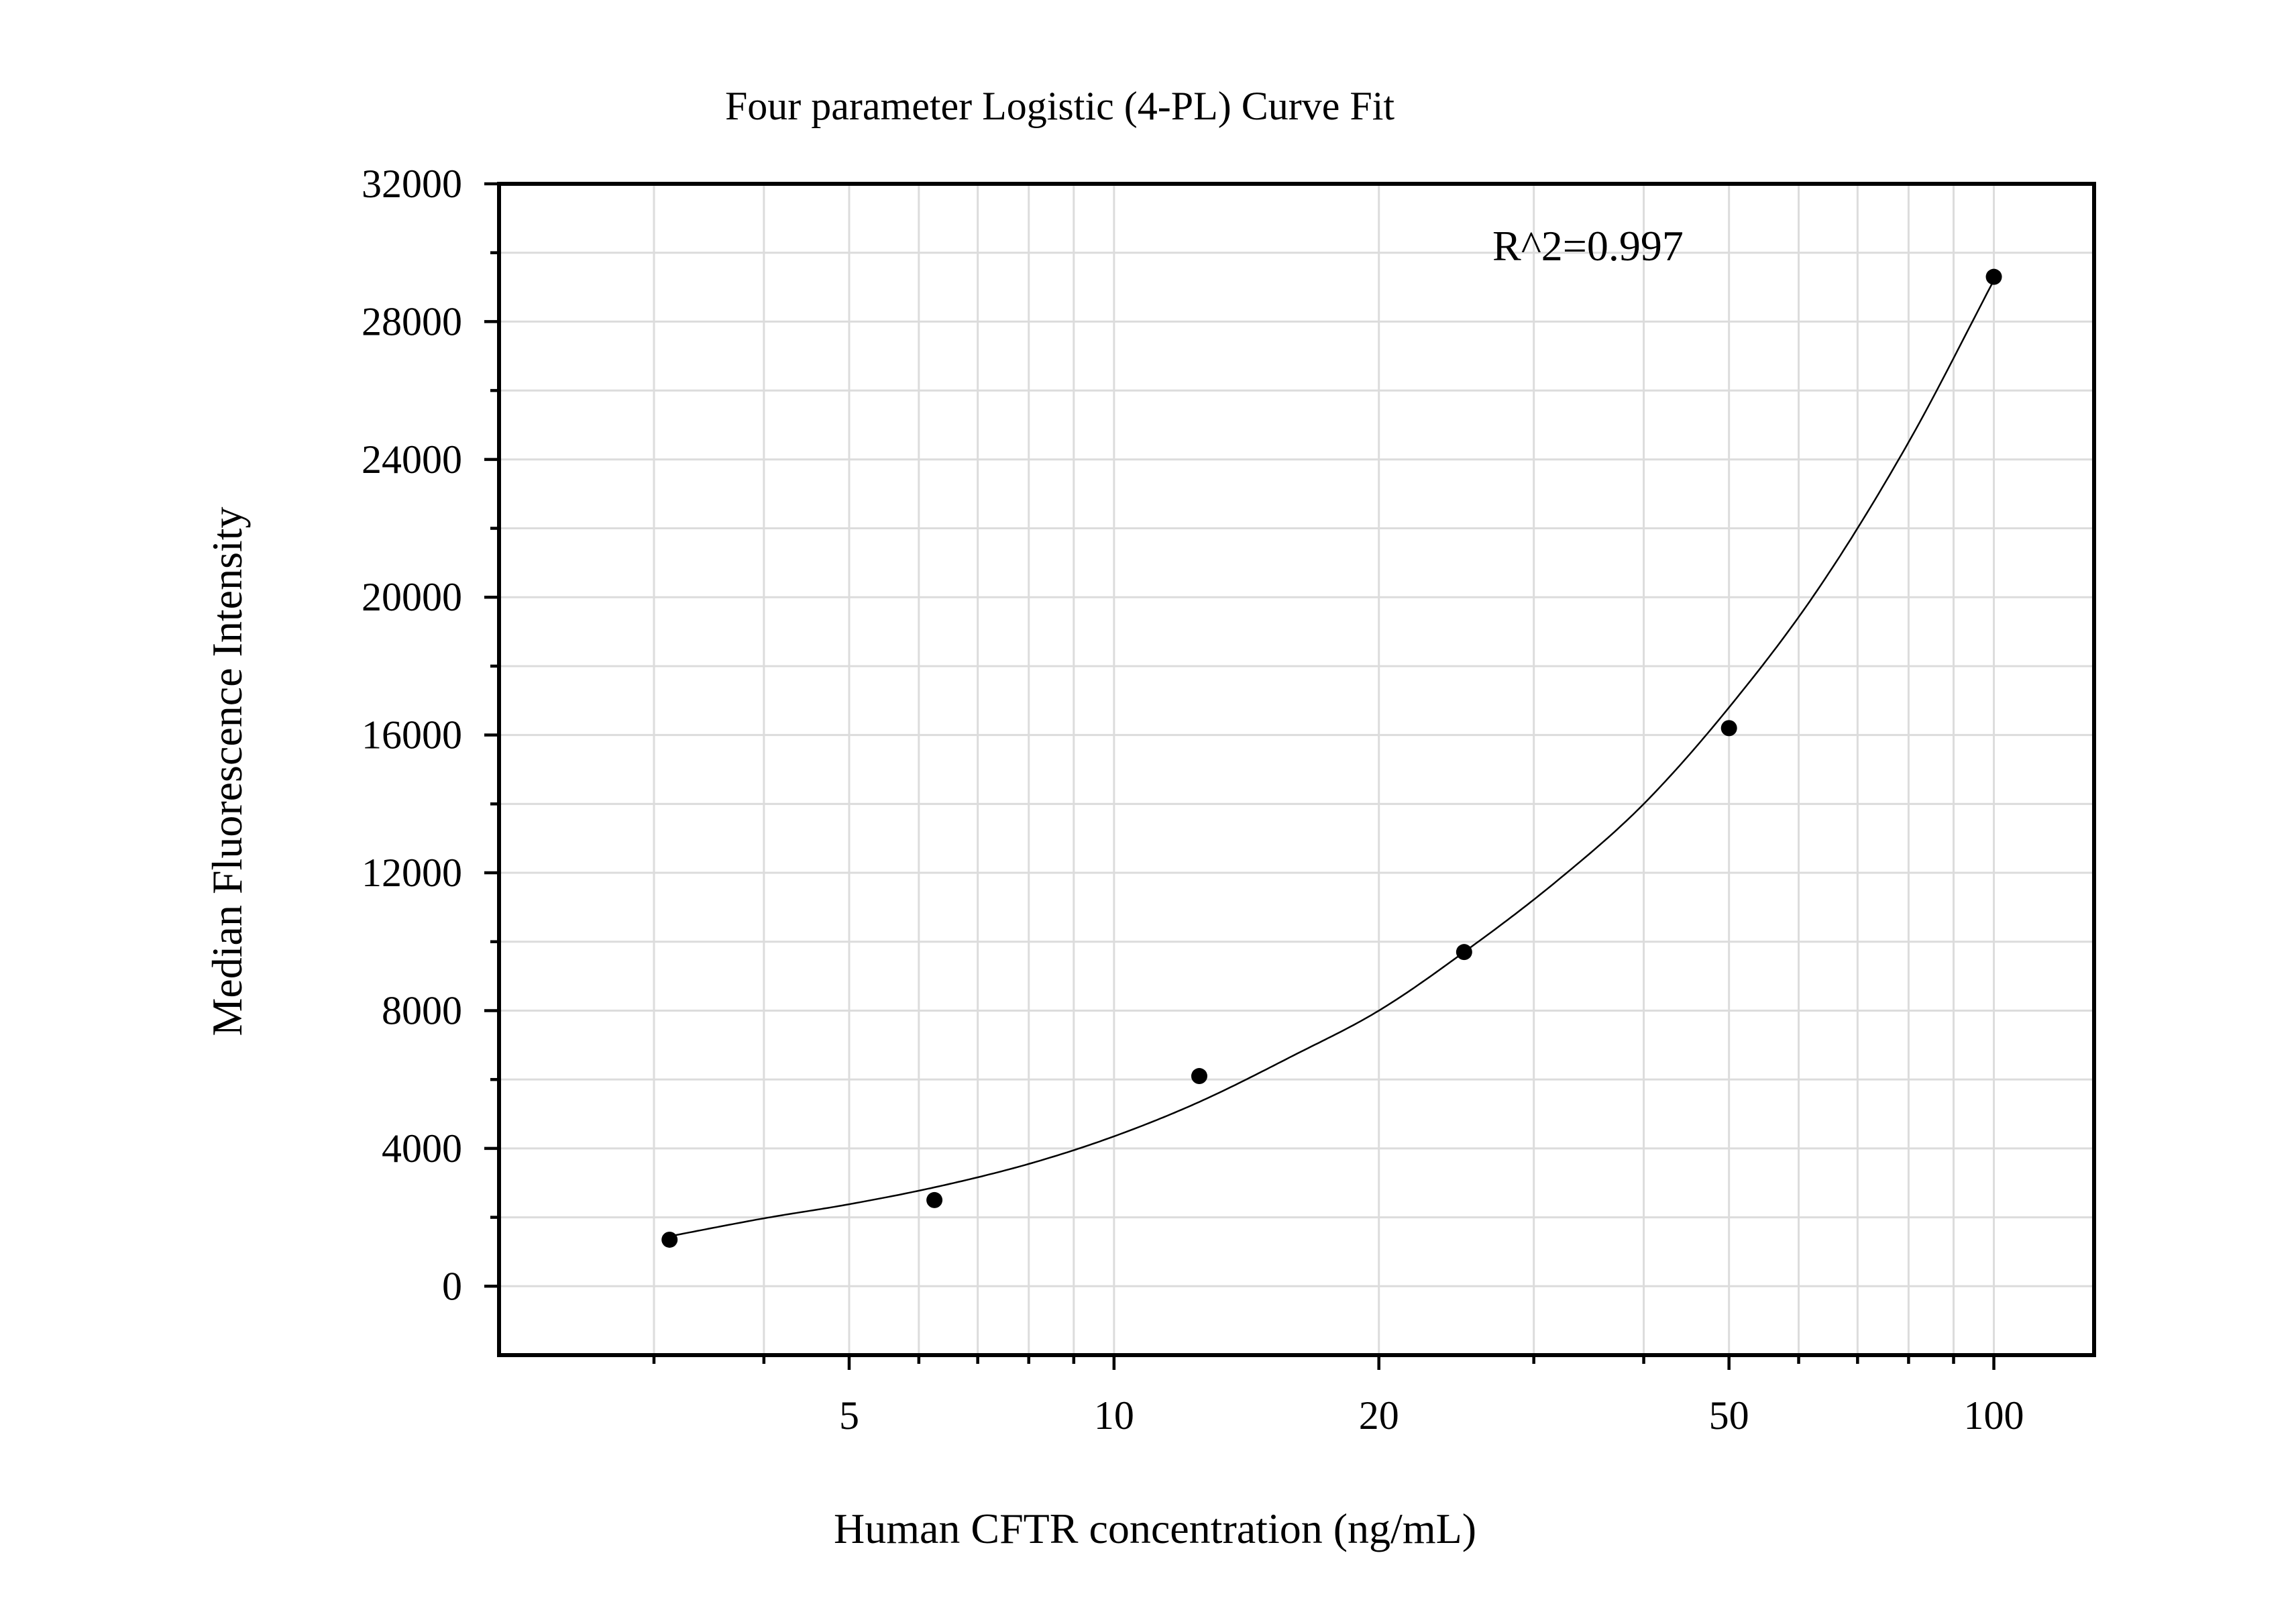  What do you see at coordinates (1060, 106) in the screenshot?
I see `chart-title: Four parameter Logistic (4-PL) Curve Fit` at bounding box center [1060, 106].